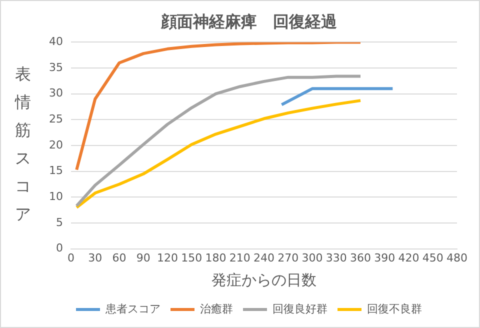 This screenshot has height=328, width=480. I want to click on chart-title: 顔面神経麻痺 回復経過, so click(249, 21).